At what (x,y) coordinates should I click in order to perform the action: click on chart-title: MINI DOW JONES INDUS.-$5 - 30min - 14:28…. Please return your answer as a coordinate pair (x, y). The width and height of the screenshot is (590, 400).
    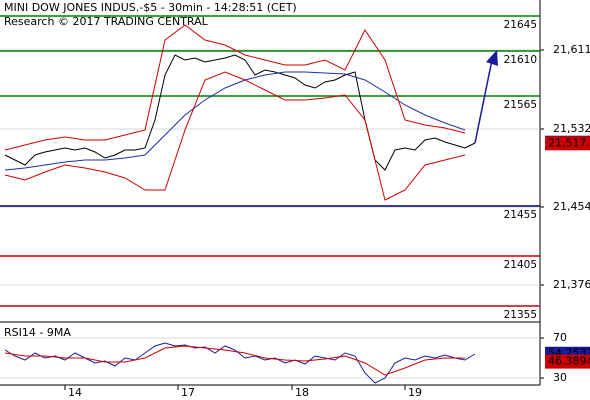
    Looking at the image, I should click on (150, 7).